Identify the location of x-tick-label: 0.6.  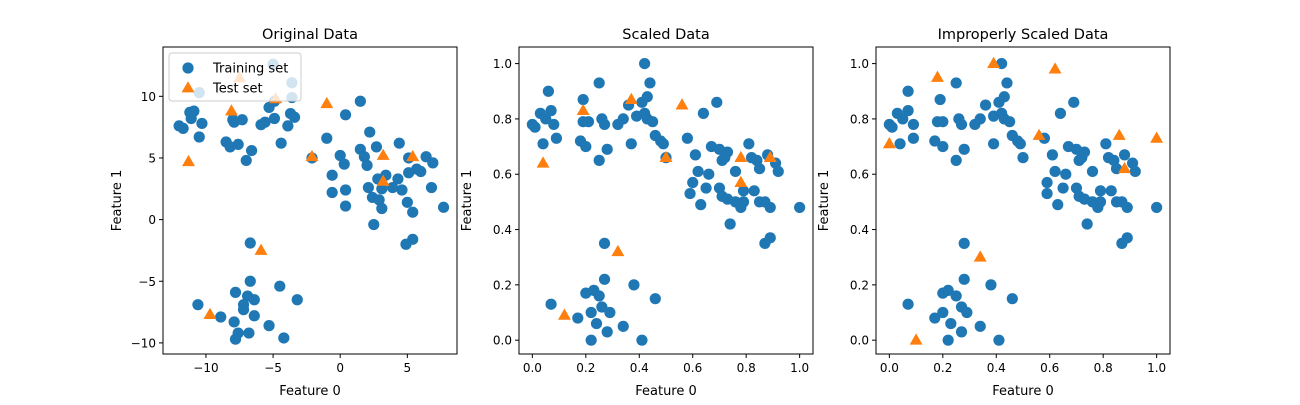
(1049, 368).